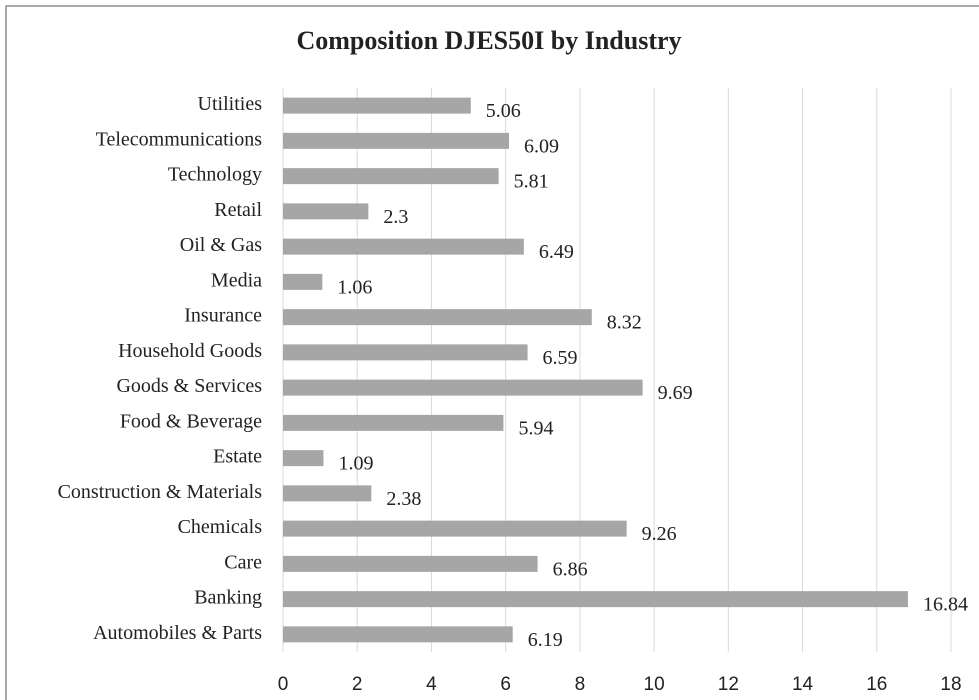 This screenshot has height=700, width=979. I want to click on x-tick-label: 16, so click(876, 684).